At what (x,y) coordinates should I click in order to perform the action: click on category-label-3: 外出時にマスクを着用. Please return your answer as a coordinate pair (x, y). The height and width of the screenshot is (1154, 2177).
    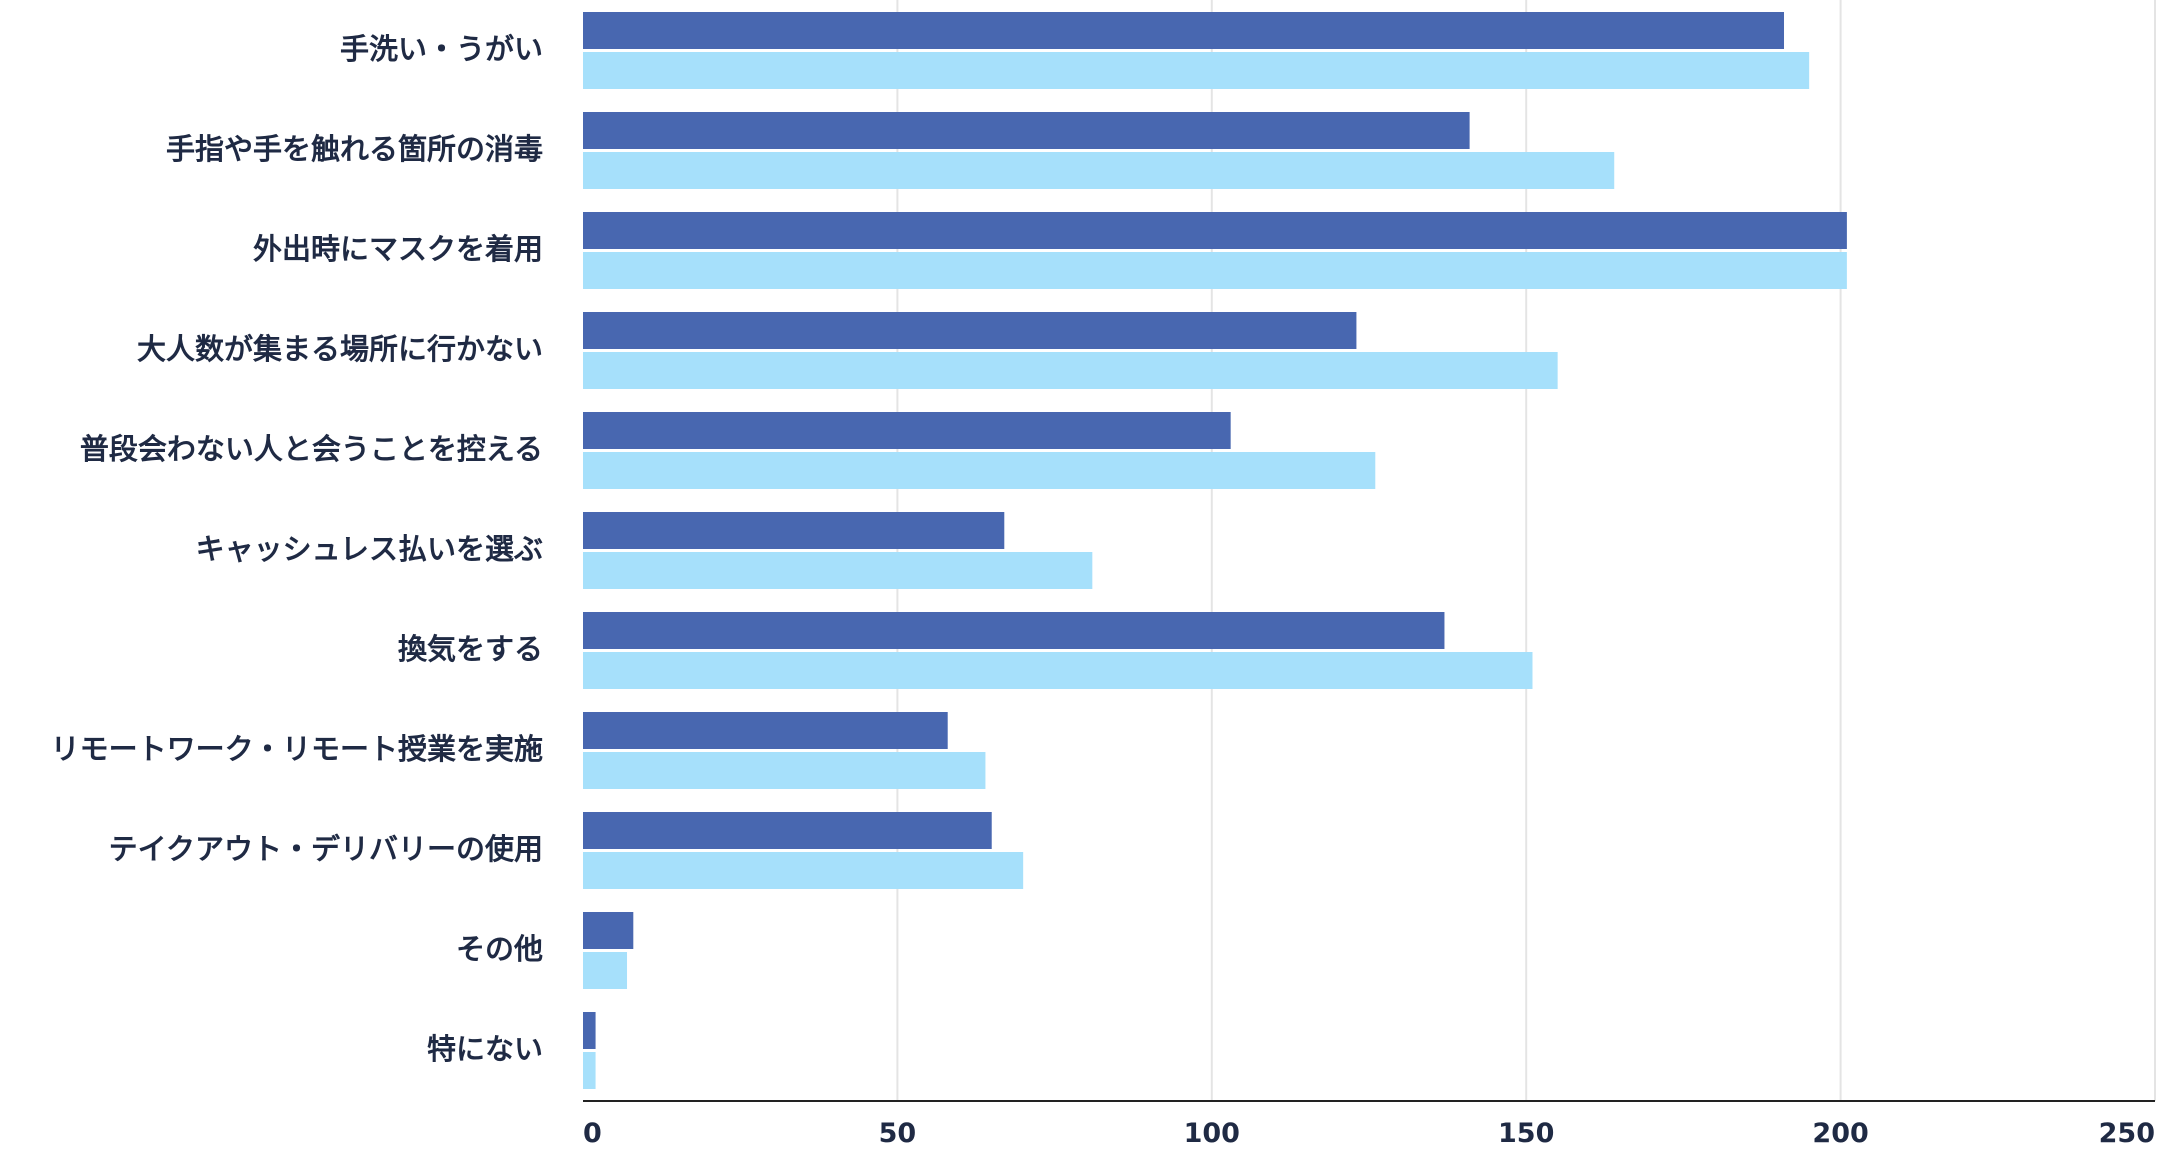
    Looking at the image, I should click on (398, 249).